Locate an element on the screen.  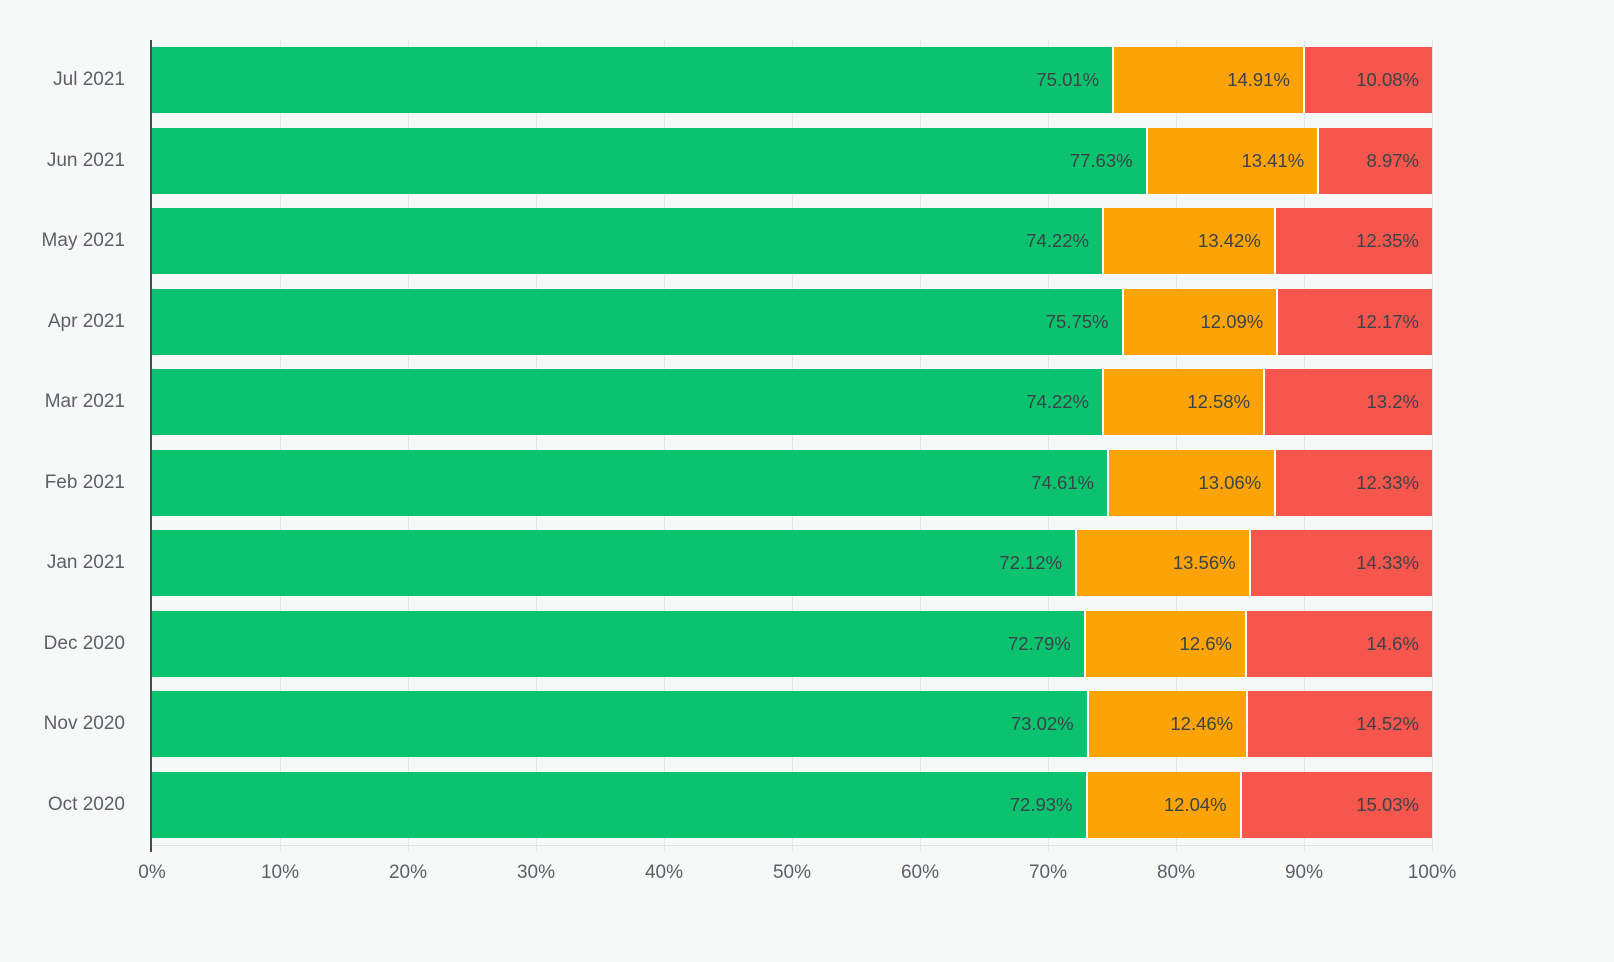
red-segment: 12.17% is located at coordinates (1354, 321).